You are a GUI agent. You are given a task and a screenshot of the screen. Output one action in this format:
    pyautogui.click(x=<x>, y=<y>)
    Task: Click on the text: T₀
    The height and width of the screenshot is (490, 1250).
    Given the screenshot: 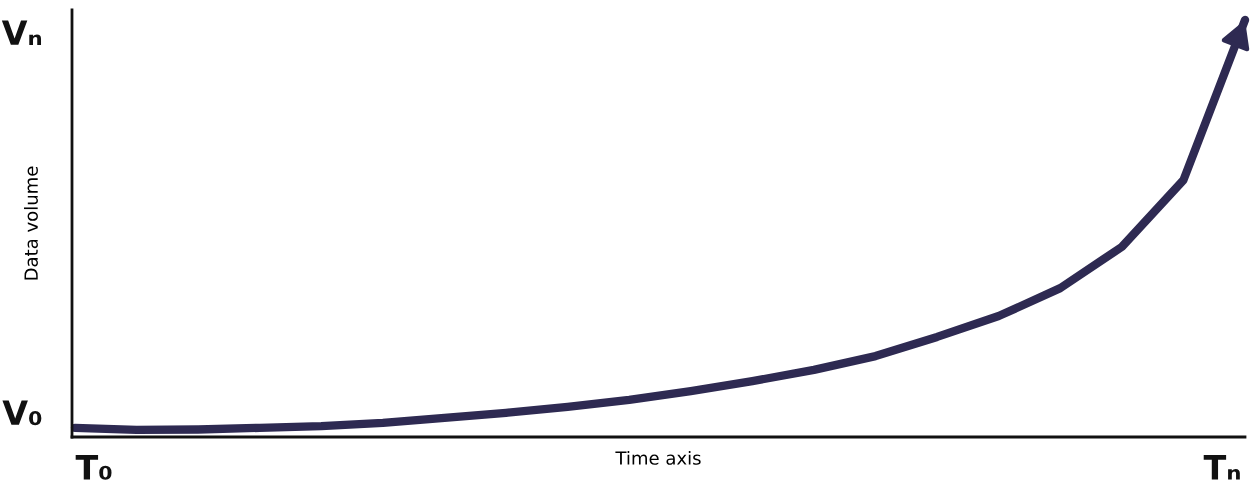 What is the action you would take?
    pyautogui.click(x=93, y=467)
    